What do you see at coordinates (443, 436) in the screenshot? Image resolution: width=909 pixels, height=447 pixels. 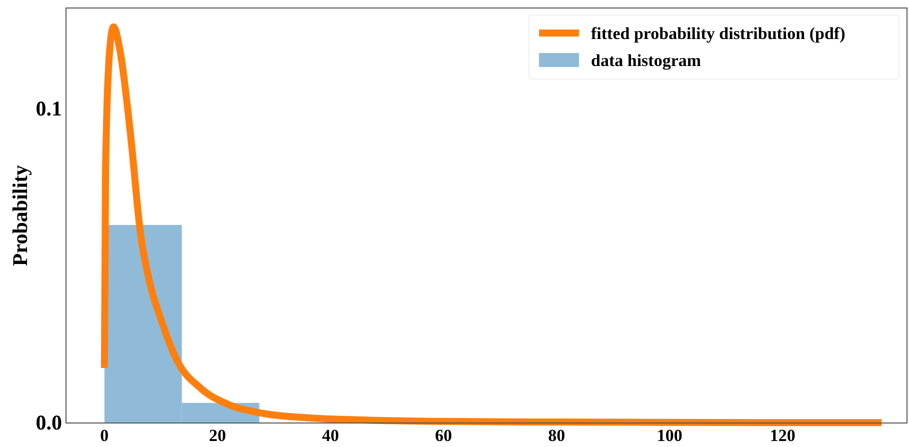 I see `x-tick-label: 60` at bounding box center [443, 436].